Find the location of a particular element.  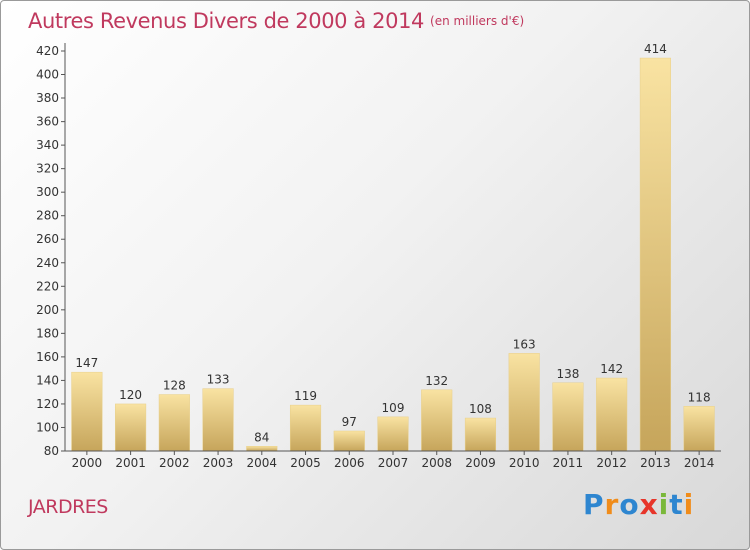

y-tick-label: 340 is located at coordinates (47, 145).